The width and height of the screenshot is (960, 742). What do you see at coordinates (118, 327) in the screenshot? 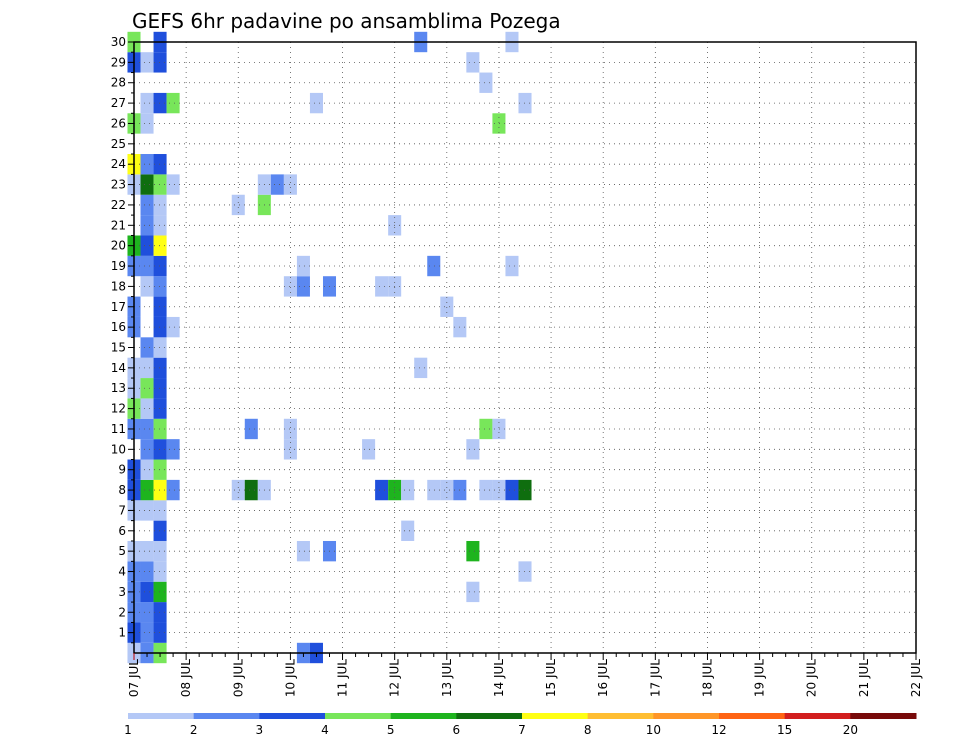
I see `y-tick-label: 16` at bounding box center [118, 327].